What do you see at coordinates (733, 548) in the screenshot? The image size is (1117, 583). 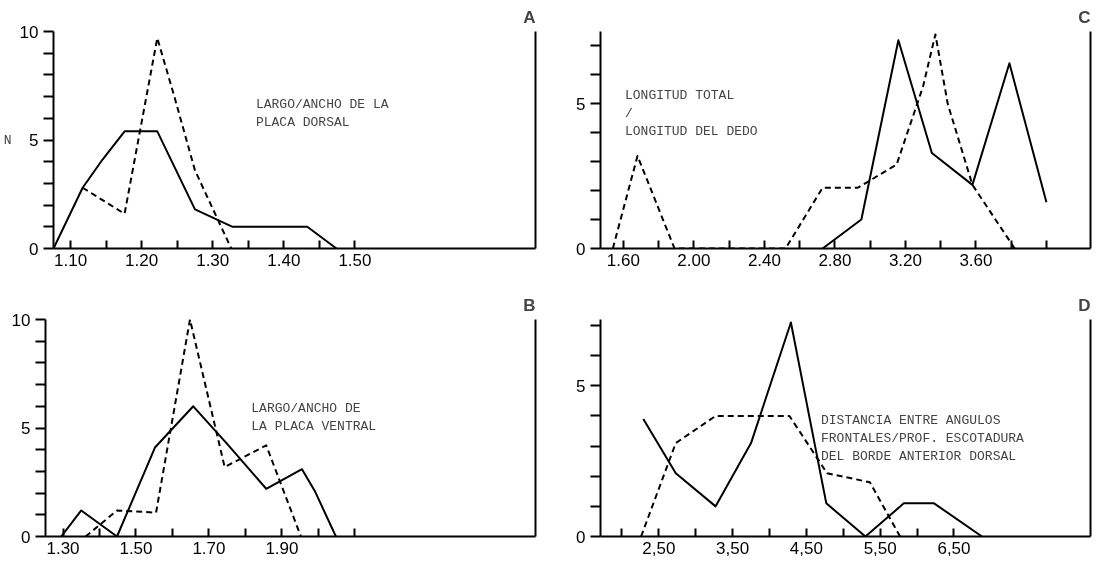 I see `x-tick-label: 3,50` at bounding box center [733, 548].